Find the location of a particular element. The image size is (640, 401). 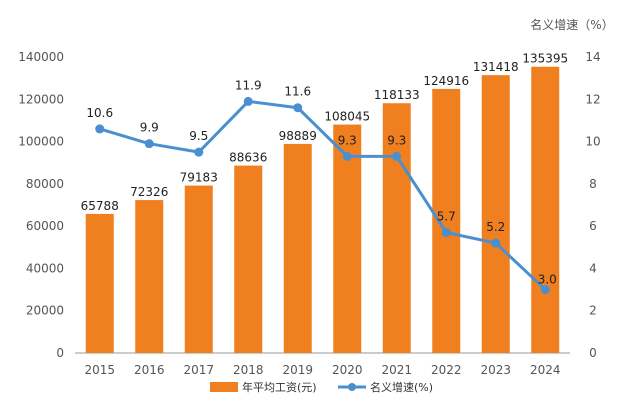

growth-label-2020: 9.3 is located at coordinates (347, 140).